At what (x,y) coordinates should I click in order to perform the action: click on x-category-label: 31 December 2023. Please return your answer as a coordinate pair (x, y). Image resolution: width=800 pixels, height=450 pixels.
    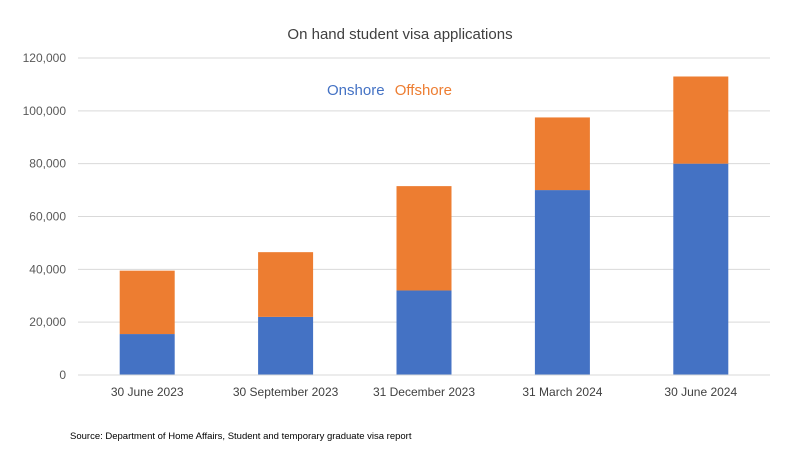
    Looking at the image, I should click on (424, 392).